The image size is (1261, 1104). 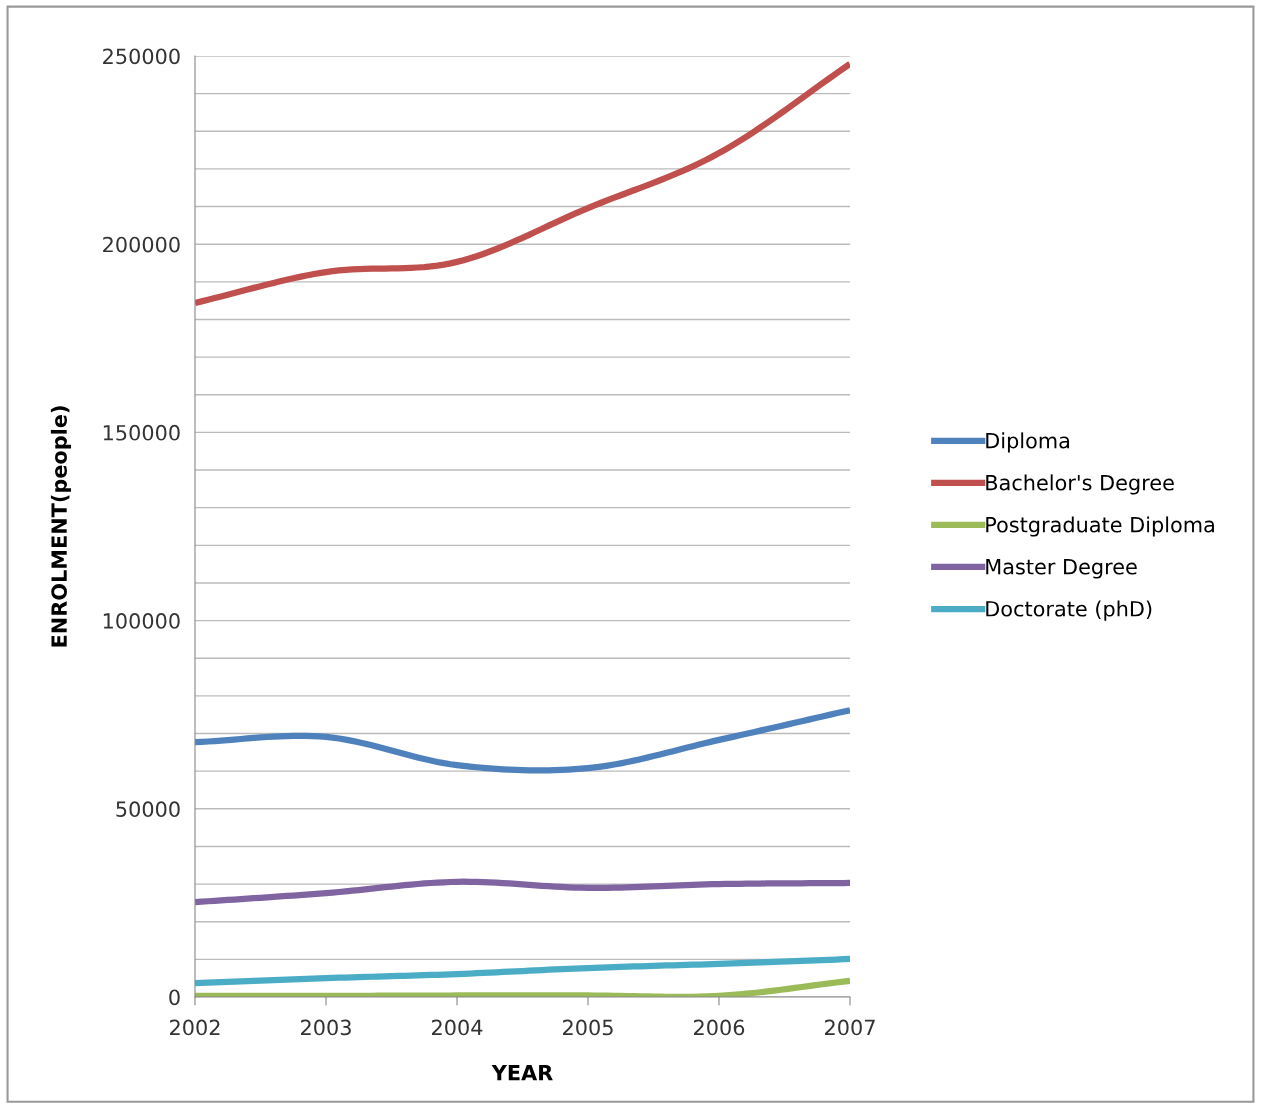 I want to click on x-tick-label: 2003, so click(x=326, y=1027).